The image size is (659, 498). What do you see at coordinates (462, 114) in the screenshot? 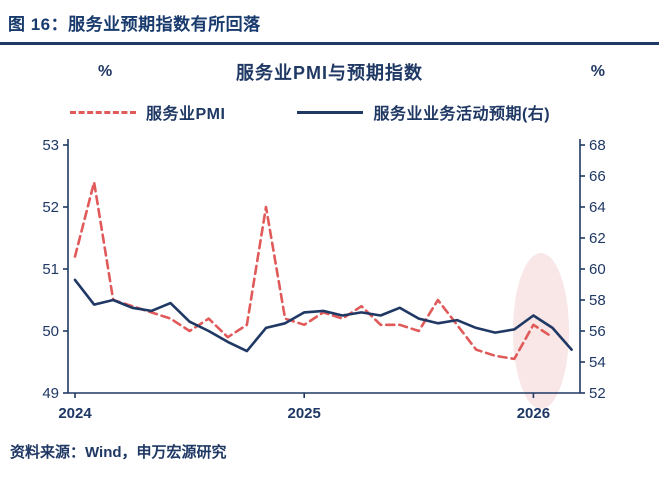
I see `legend-label-expectation: 服务业业务活动预期(右)` at bounding box center [462, 114].